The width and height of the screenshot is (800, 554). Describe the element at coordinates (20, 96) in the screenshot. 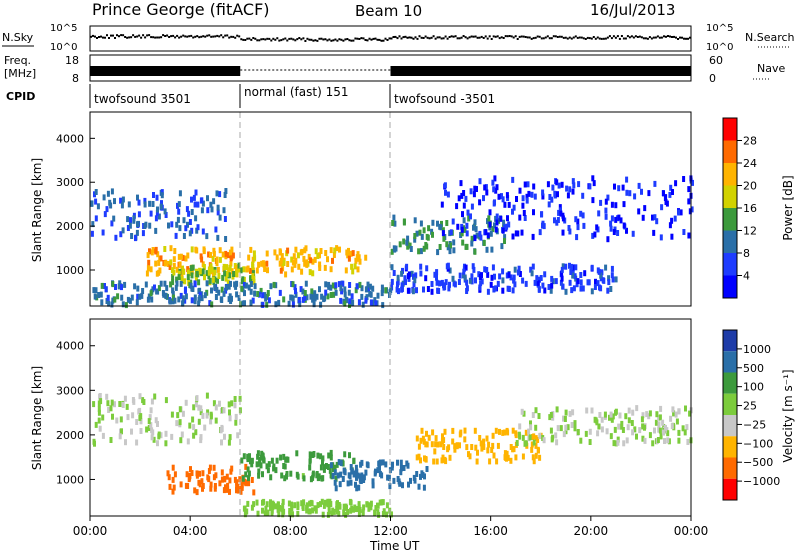

I see `cpid-label: CPID` at that location.